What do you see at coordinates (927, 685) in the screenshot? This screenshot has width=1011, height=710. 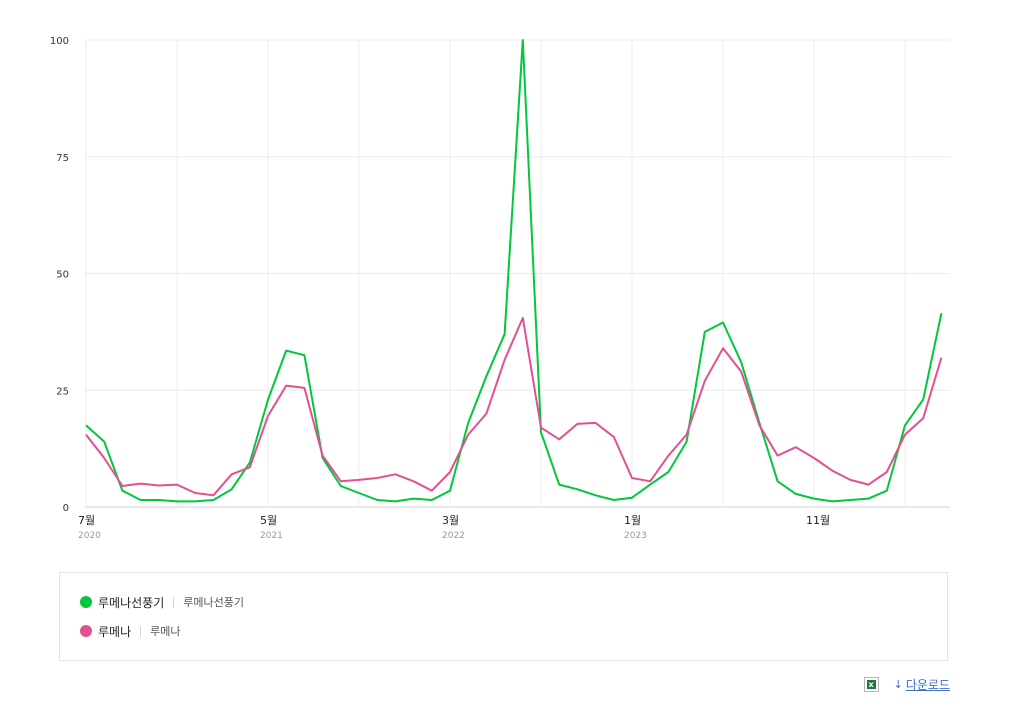 I see `download-link: 다운로드` at bounding box center [927, 685].